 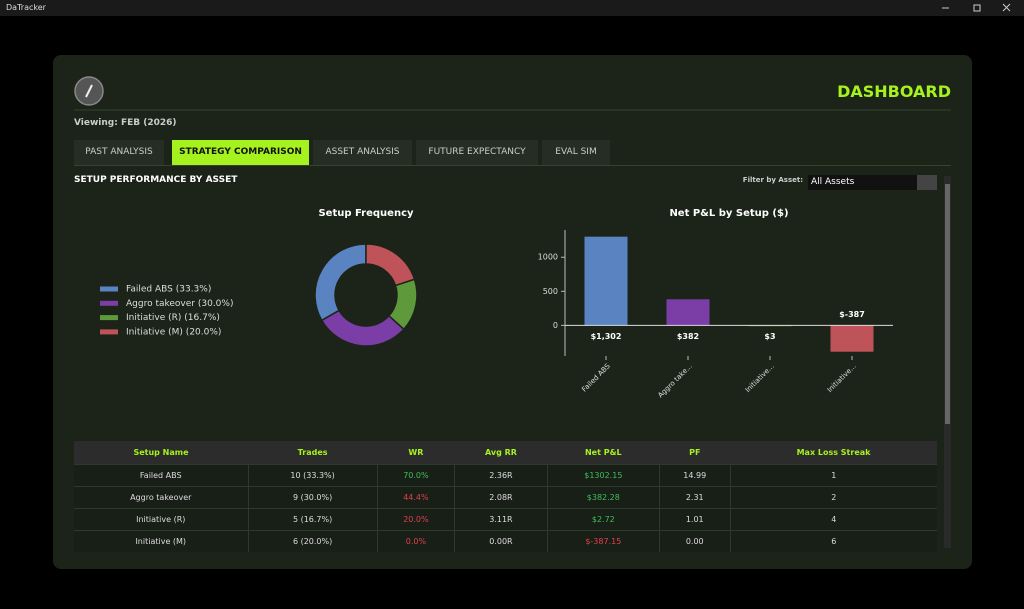 What do you see at coordinates (852, 314) in the screenshot?
I see `value-label: $-387` at bounding box center [852, 314].